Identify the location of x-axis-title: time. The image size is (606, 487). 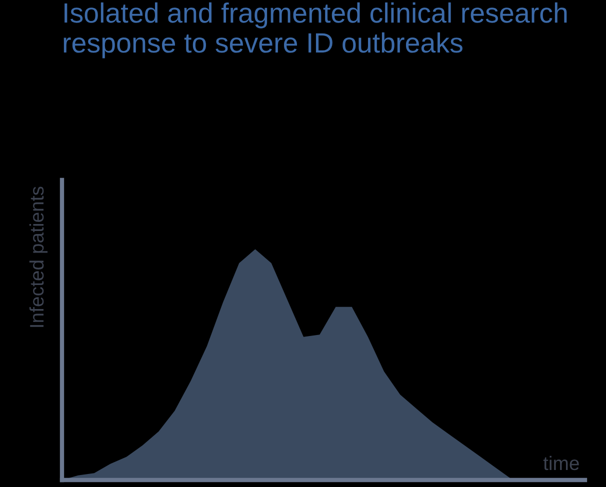
(561, 463).